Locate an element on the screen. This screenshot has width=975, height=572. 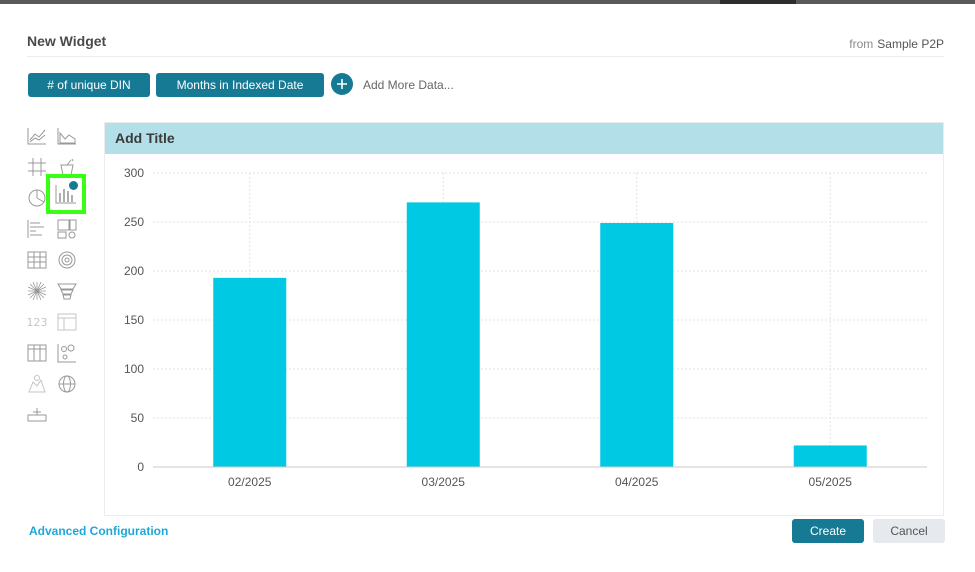
blox-icon is located at coordinates (67, 229).